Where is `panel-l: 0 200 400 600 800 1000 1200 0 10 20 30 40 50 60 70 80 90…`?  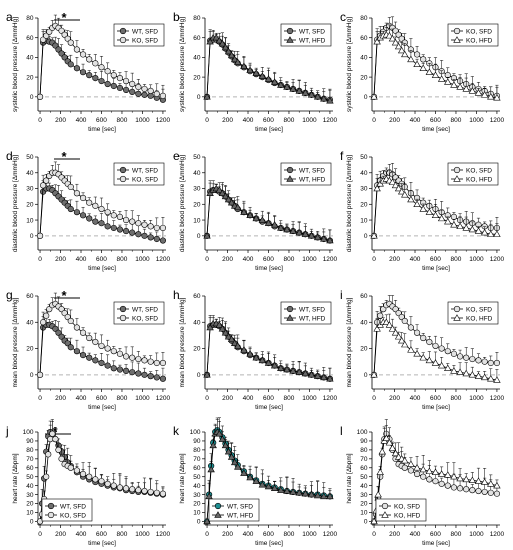 panel-l: 0 200 400 600 800 1000 1200 0 10 20 30 40 50 60 70 80 90… is located at coordinates (422, 483).